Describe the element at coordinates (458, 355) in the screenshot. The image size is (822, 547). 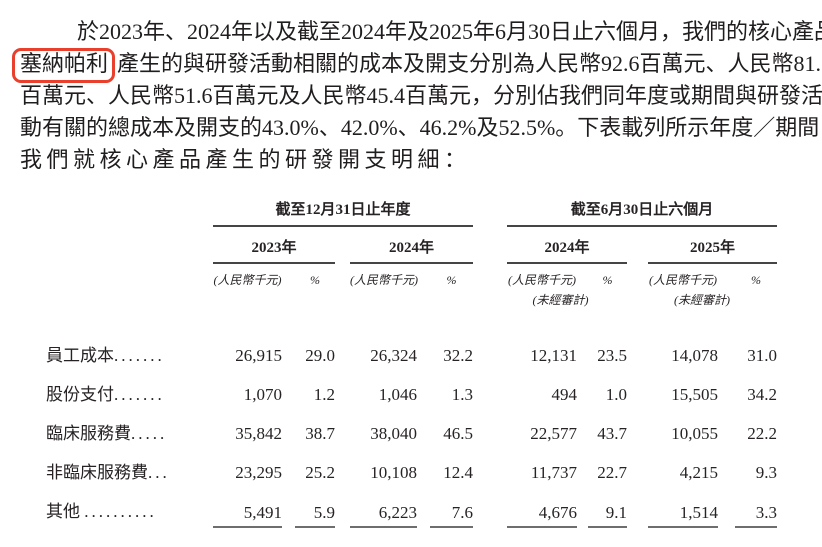
I see `value-cell: 32.2` at that location.